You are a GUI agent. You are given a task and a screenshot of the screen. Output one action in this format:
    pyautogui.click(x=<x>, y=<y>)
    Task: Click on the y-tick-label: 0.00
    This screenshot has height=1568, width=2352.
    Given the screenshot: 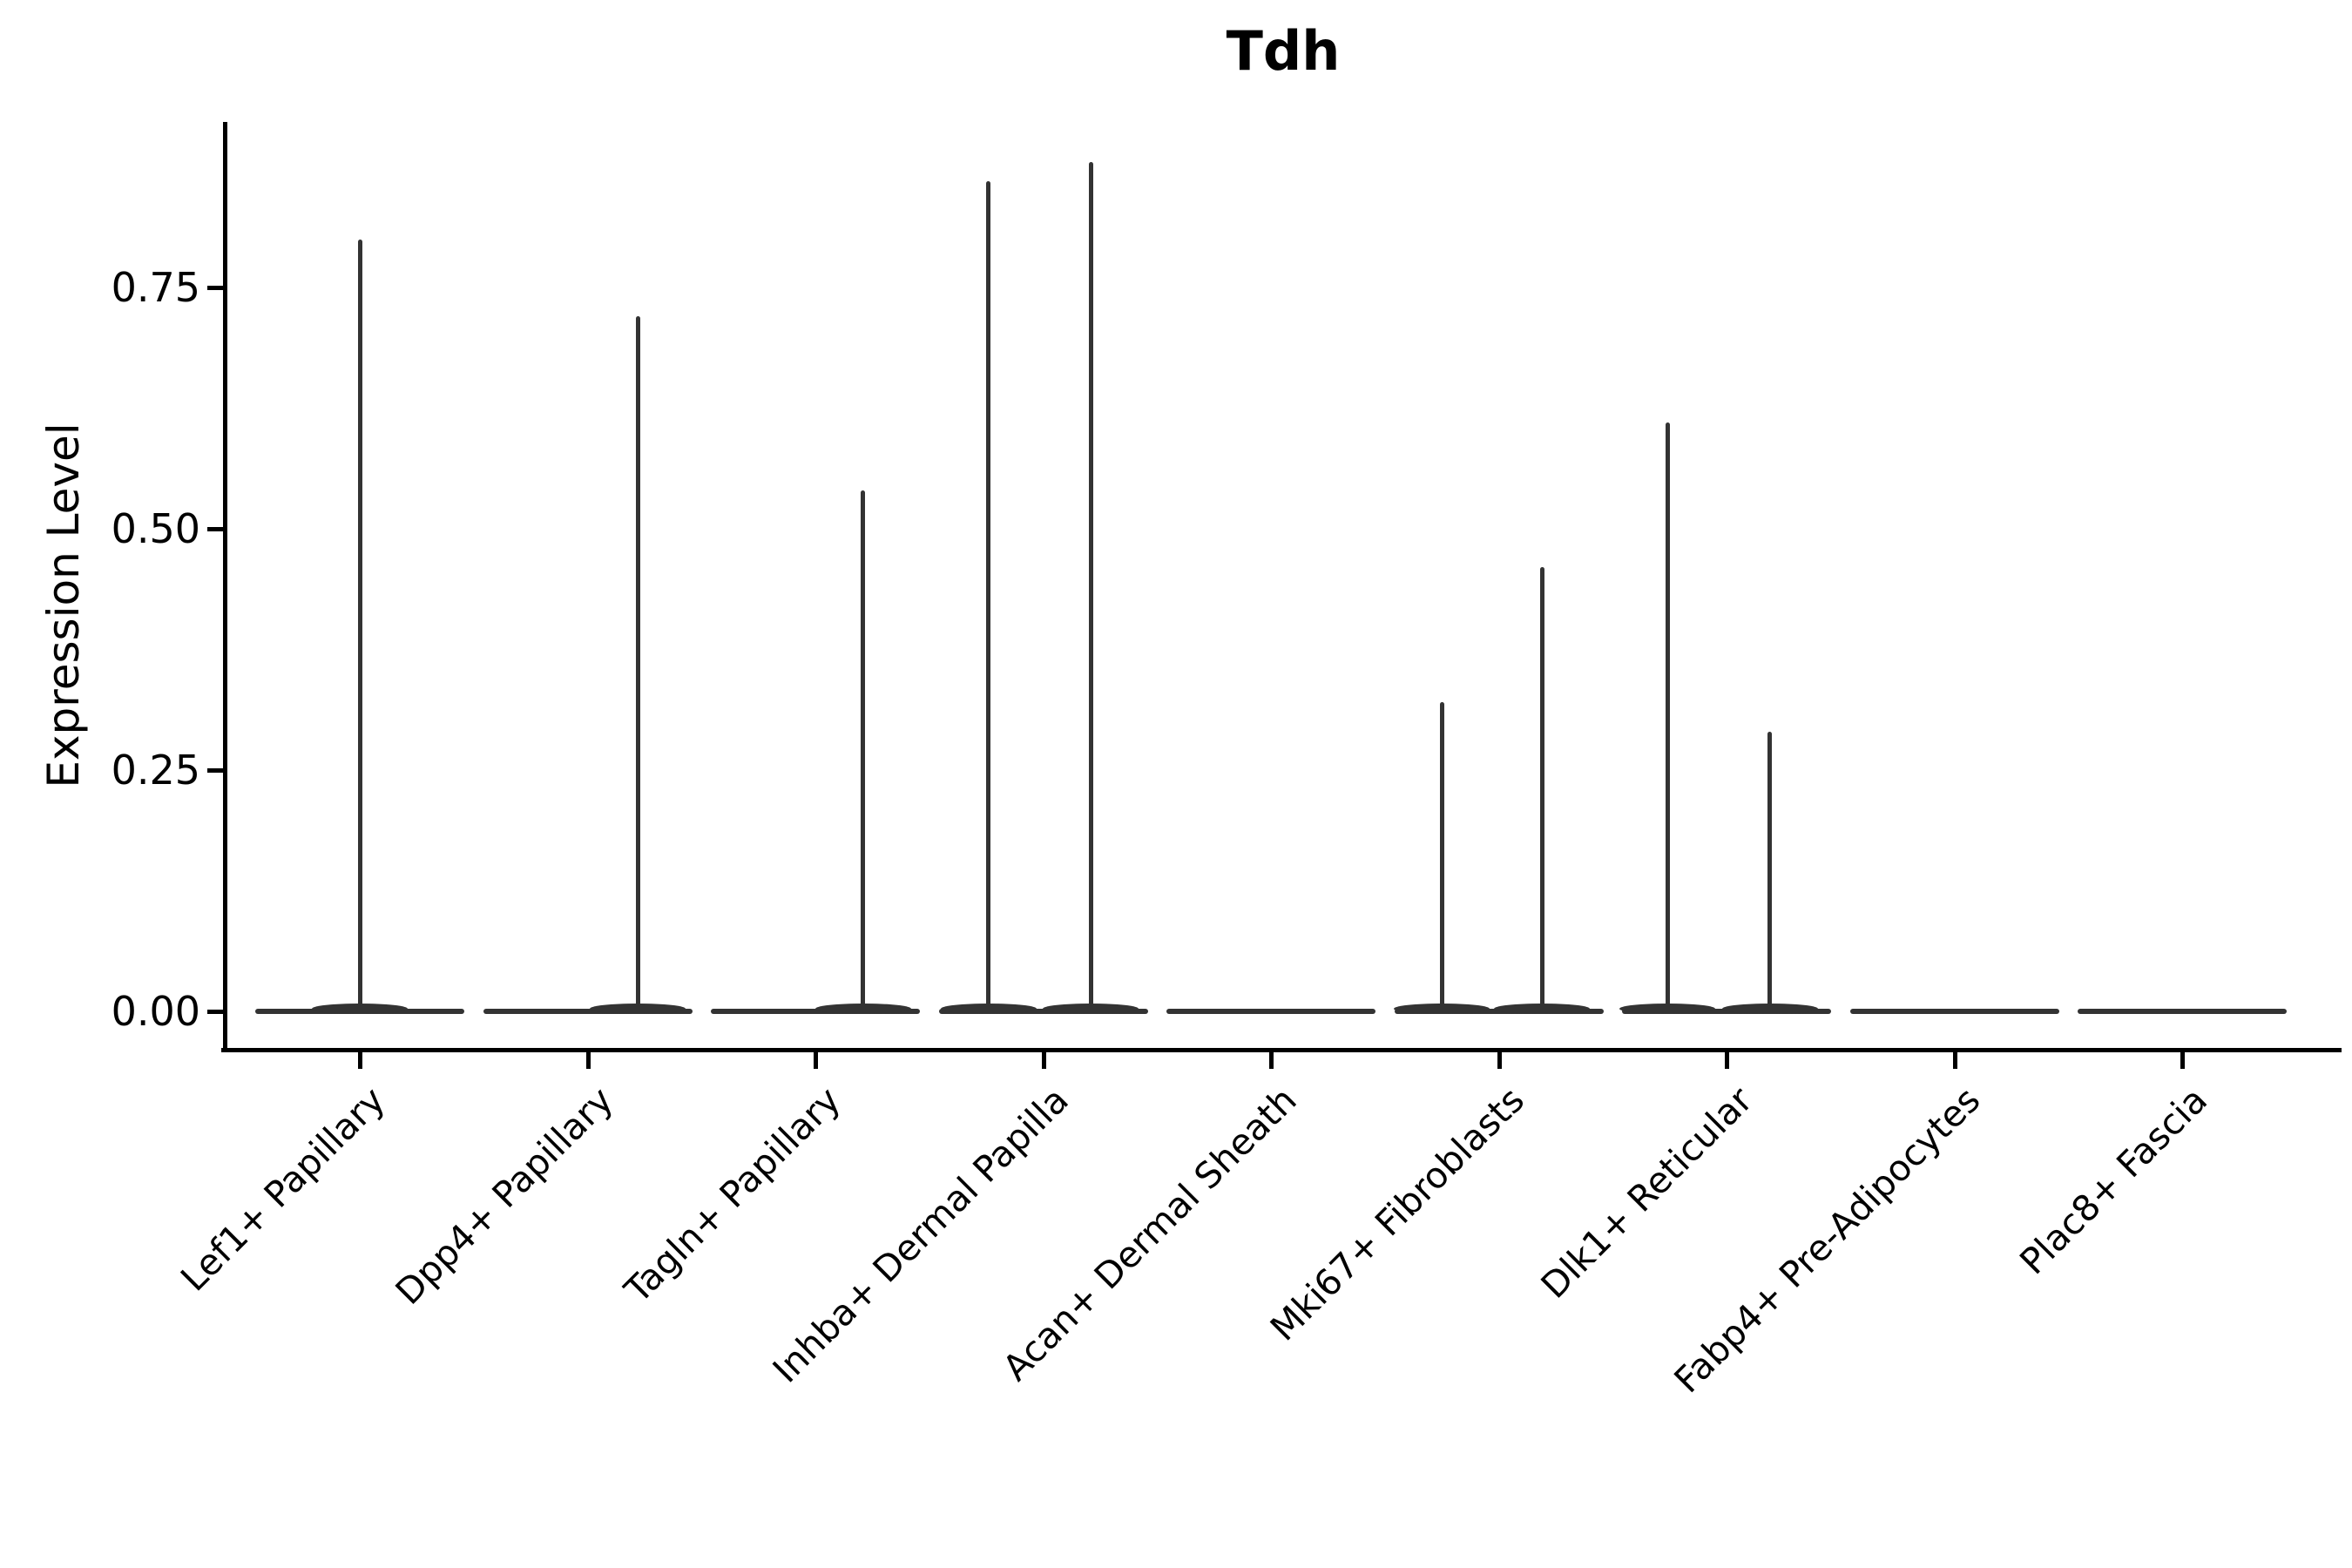 What is the action you would take?
    pyautogui.click(x=155, y=1012)
    